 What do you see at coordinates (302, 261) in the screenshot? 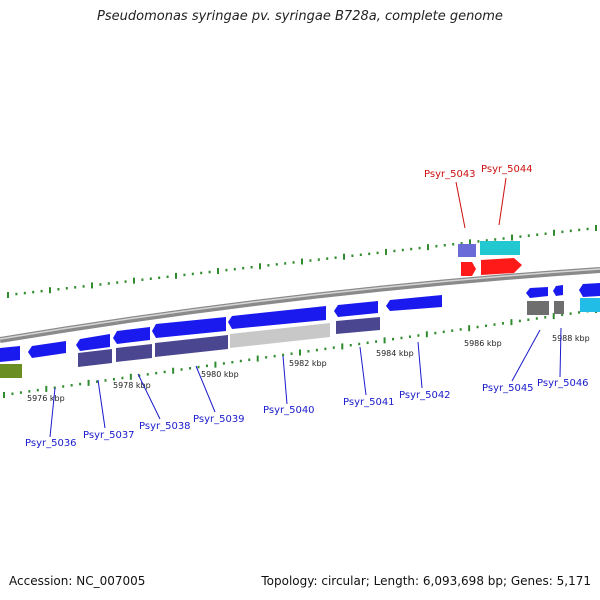
I see `upper-tick-row` at bounding box center [302, 261].